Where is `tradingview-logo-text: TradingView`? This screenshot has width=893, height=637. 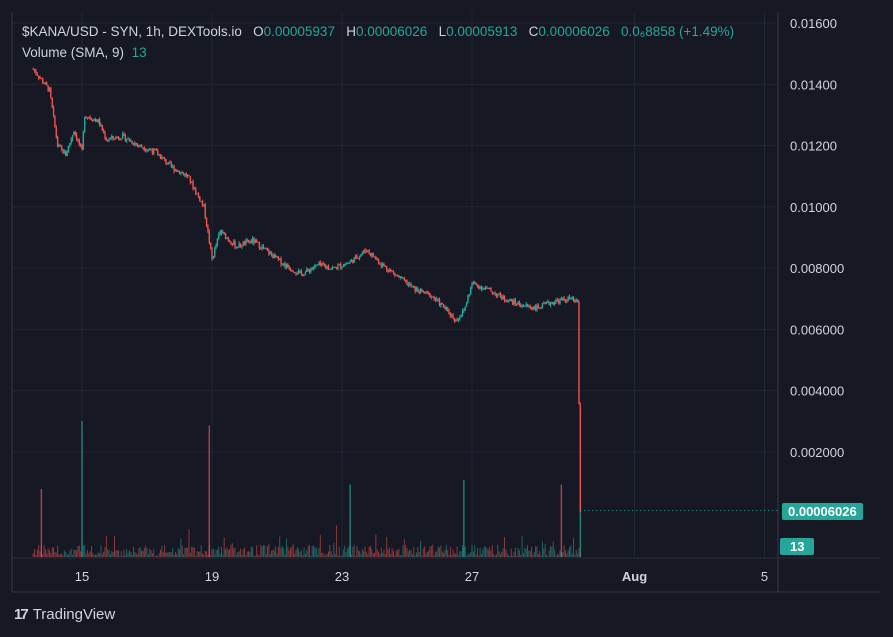
tradingview-logo-text: TradingView is located at coordinates (74, 614).